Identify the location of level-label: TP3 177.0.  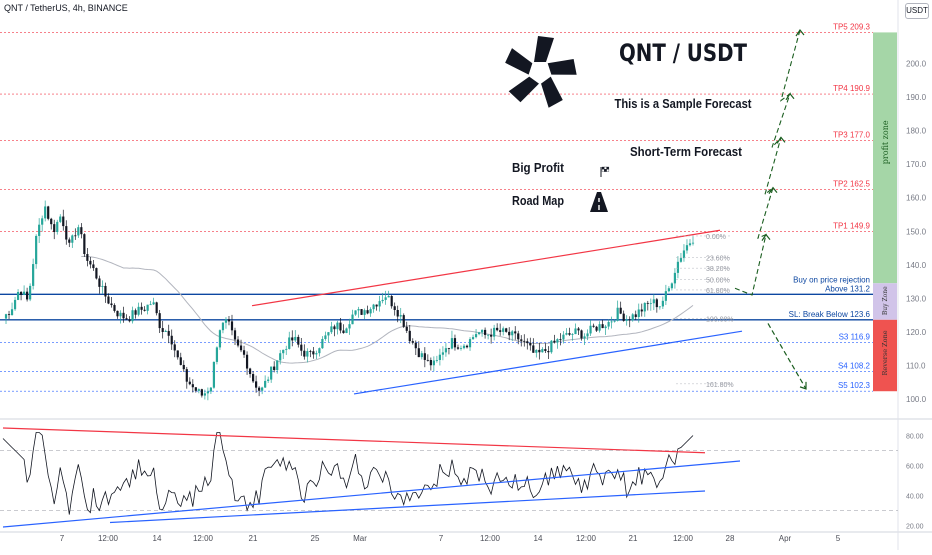
(851, 135).